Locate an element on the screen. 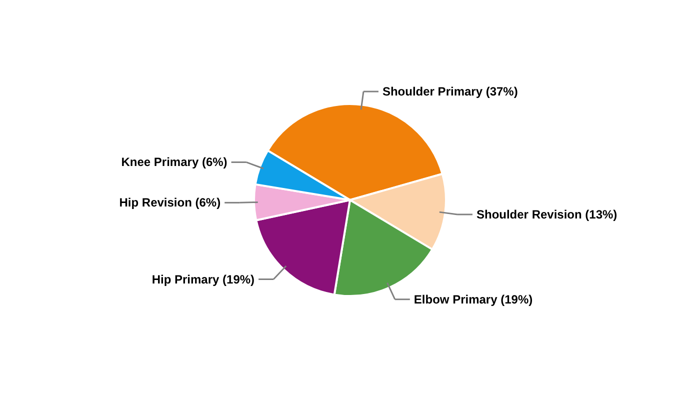 The image size is (700, 400). slice-label: Knee Primary (6%) is located at coordinates (174, 162).